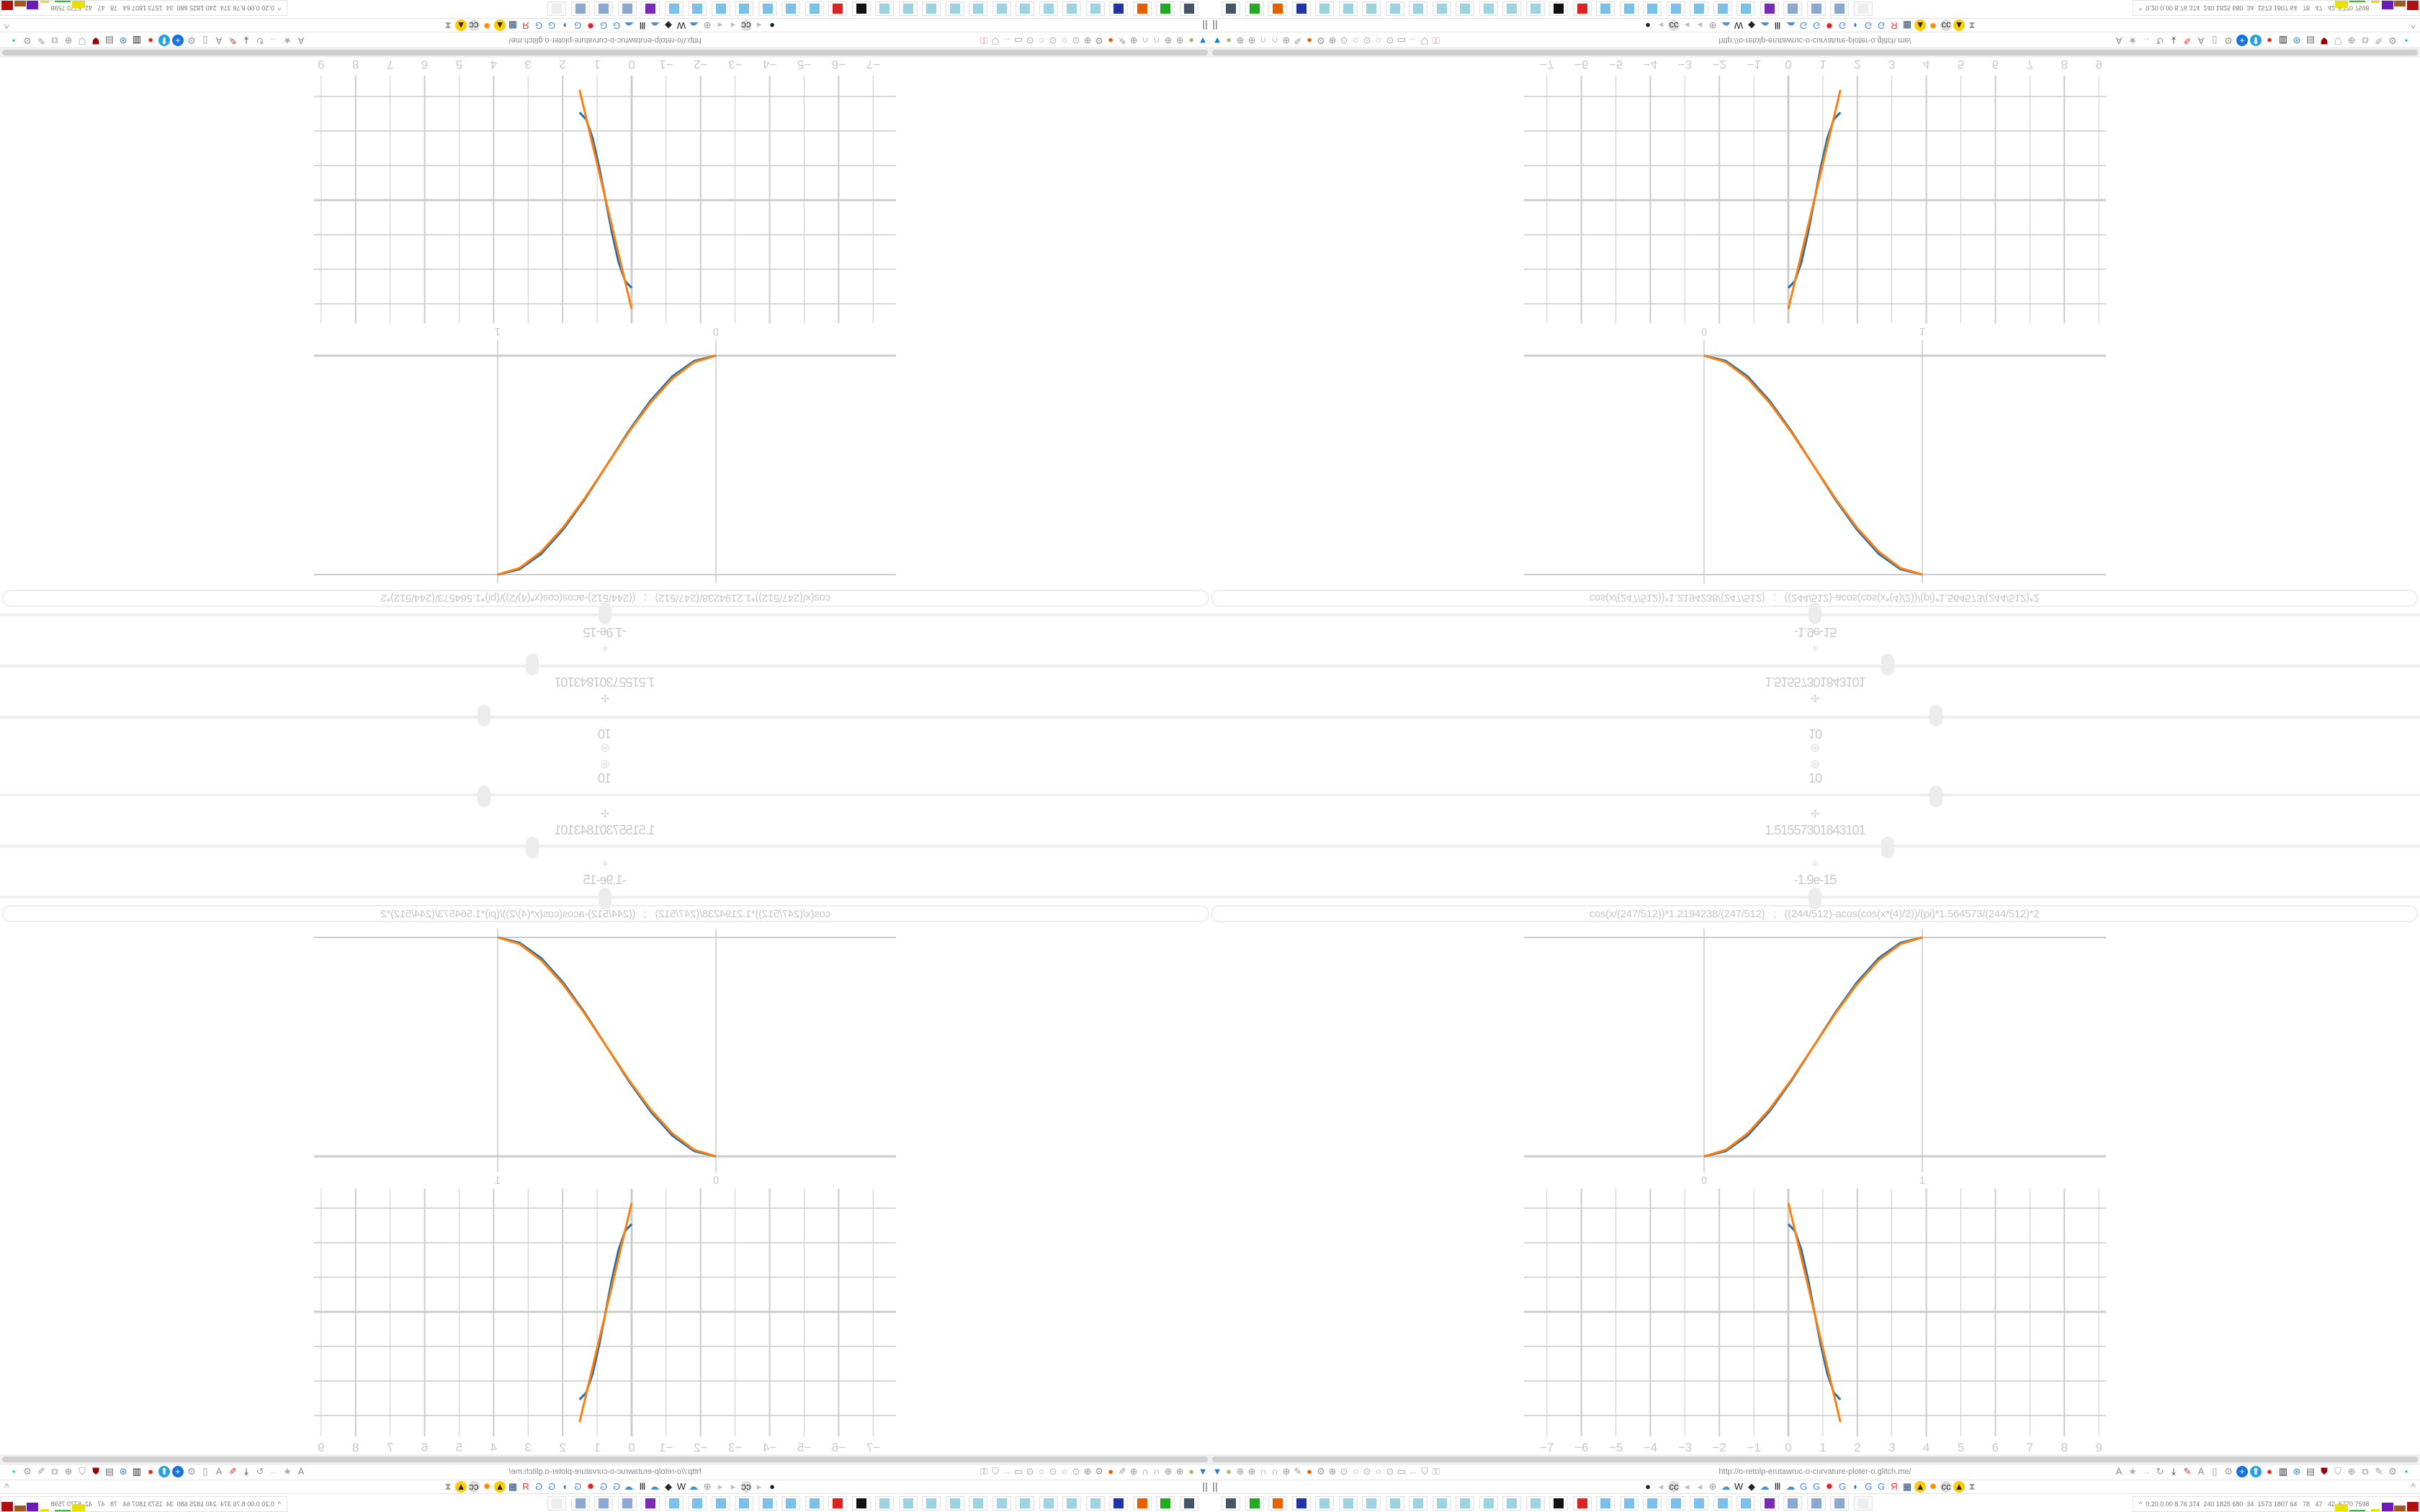 This screenshot has height=1512, width=2420. I want to click on chart-icon: ◆, so click(1751, 1486).